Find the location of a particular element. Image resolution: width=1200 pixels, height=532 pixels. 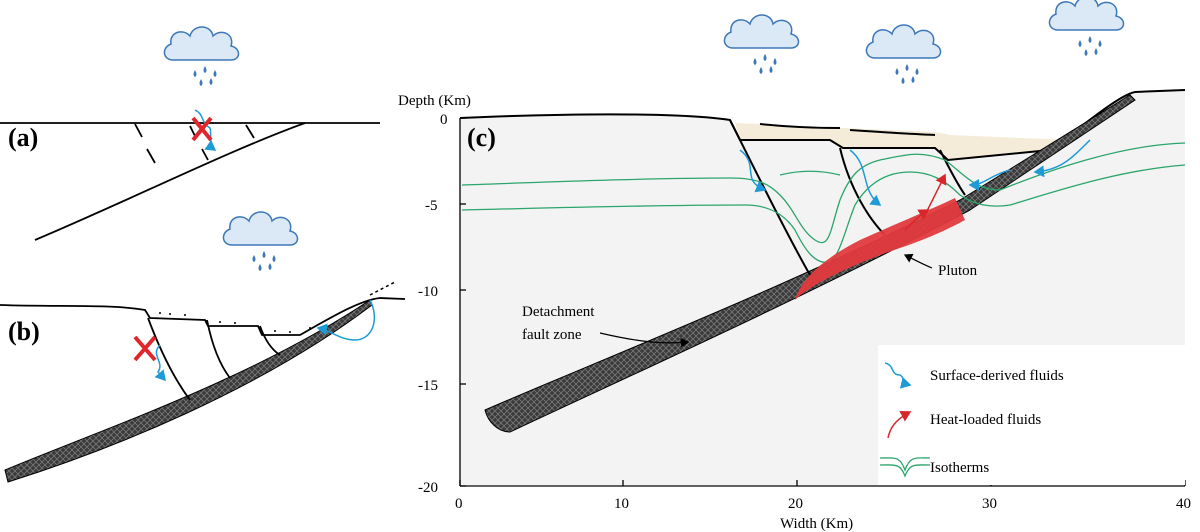

y-tick-label: 0 is located at coordinates (444, 120).